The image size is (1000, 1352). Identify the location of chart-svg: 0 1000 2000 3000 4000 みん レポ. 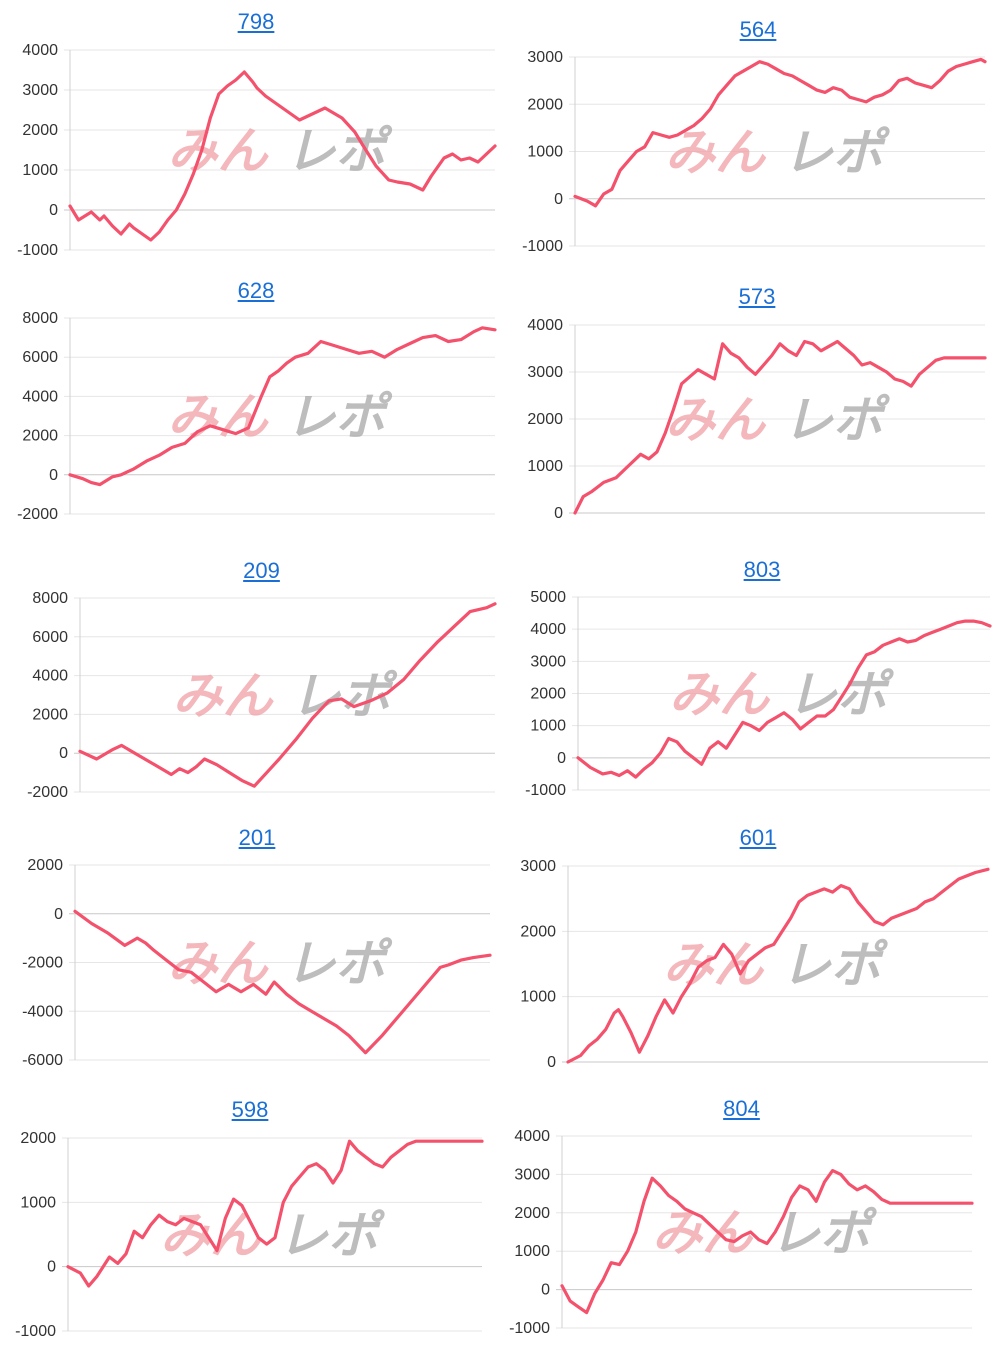
(757, 419).